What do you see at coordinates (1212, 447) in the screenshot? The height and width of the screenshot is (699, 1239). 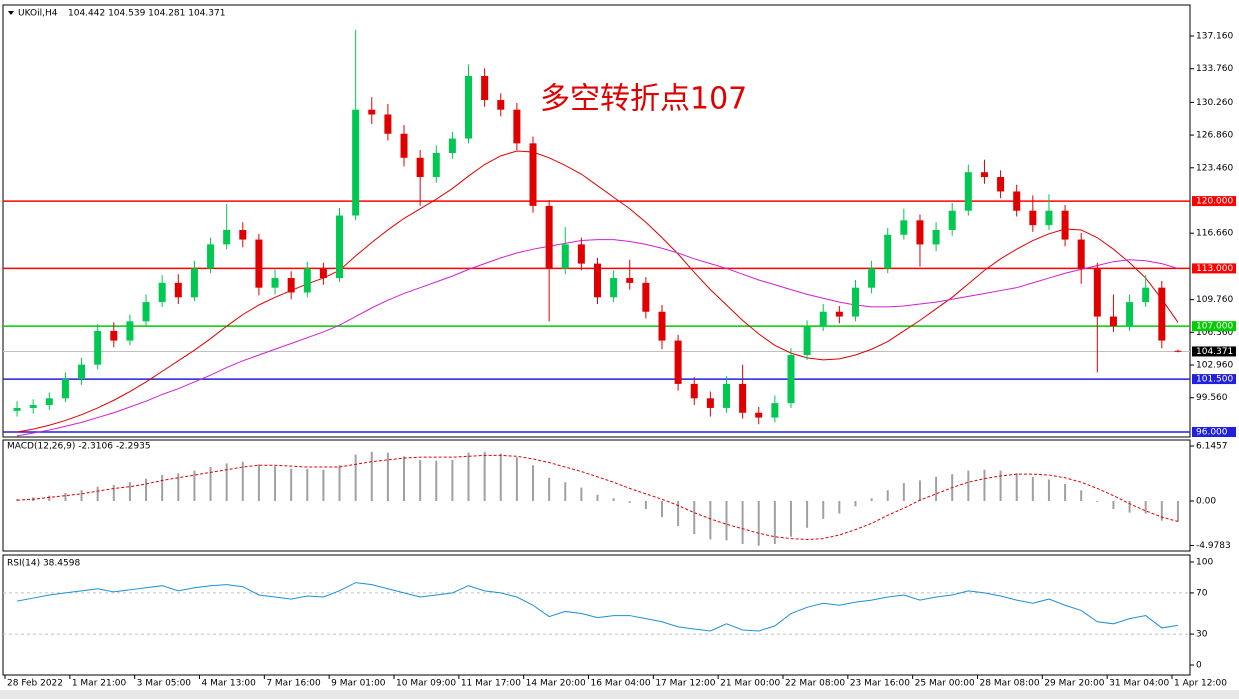 I see `y-tick-label: 6.1457` at bounding box center [1212, 447].